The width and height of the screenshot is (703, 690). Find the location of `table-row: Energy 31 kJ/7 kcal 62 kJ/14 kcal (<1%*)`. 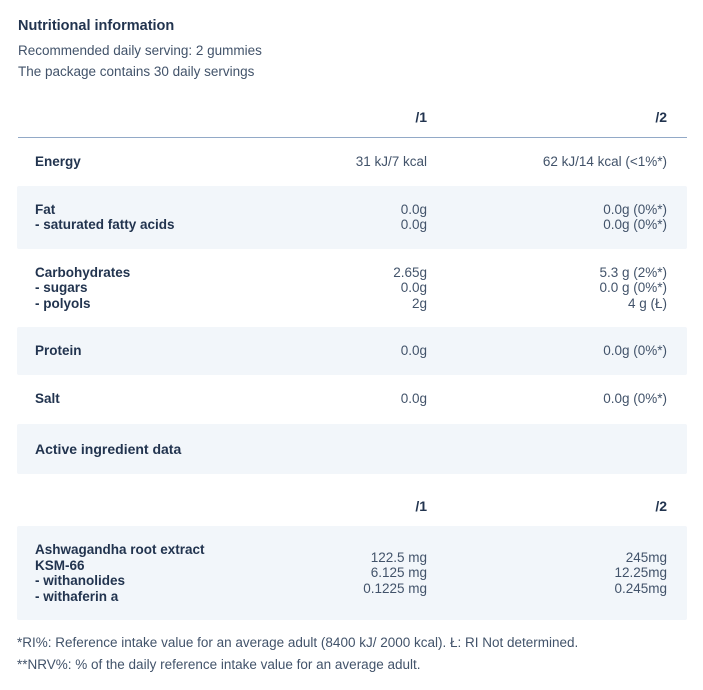

table-row: Energy 31 kJ/7 kcal 62 kJ/14 kcal (<1%*) is located at coordinates (352, 162).